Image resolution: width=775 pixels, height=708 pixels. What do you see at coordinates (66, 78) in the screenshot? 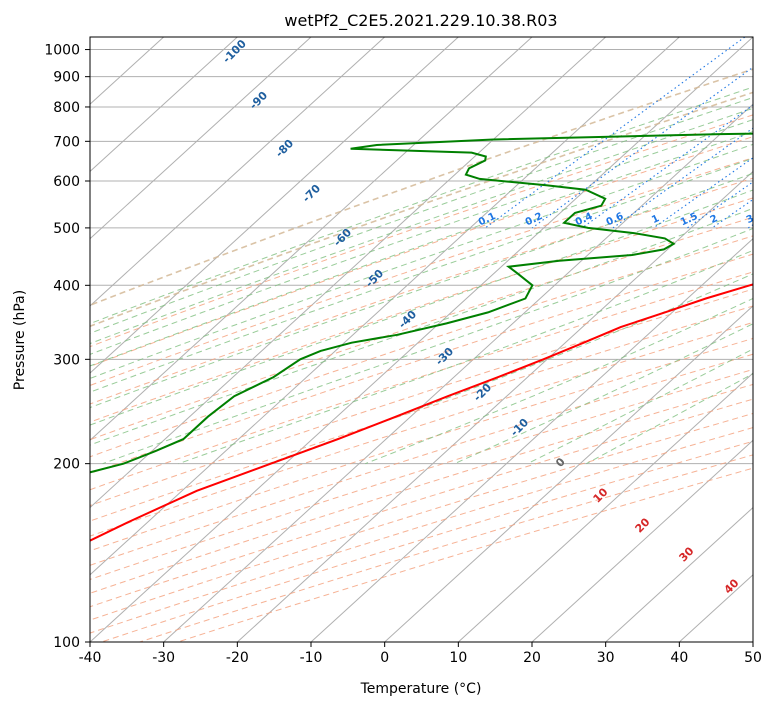
I see `y-tick-label: 900` at bounding box center [66, 78].